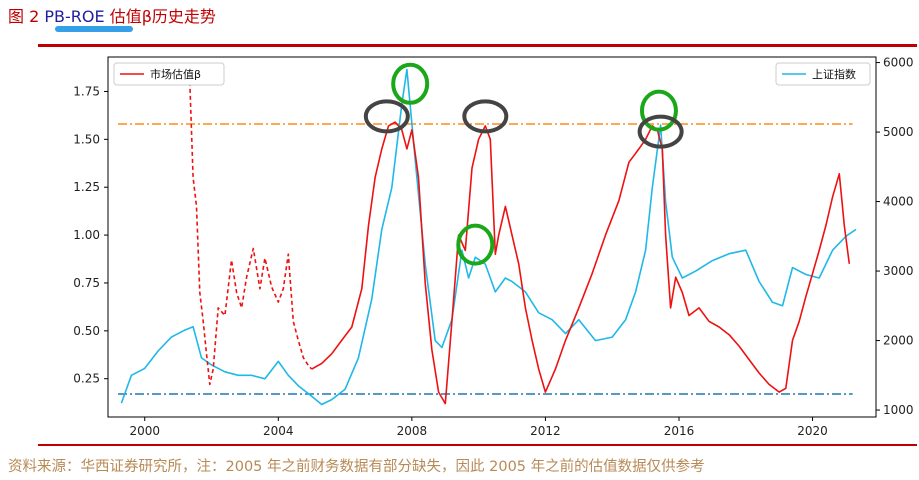  What do you see at coordinates (898, 341) in the screenshot?
I see `y-right-tick-label-2000: 2000` at bounding box center [898, 341].